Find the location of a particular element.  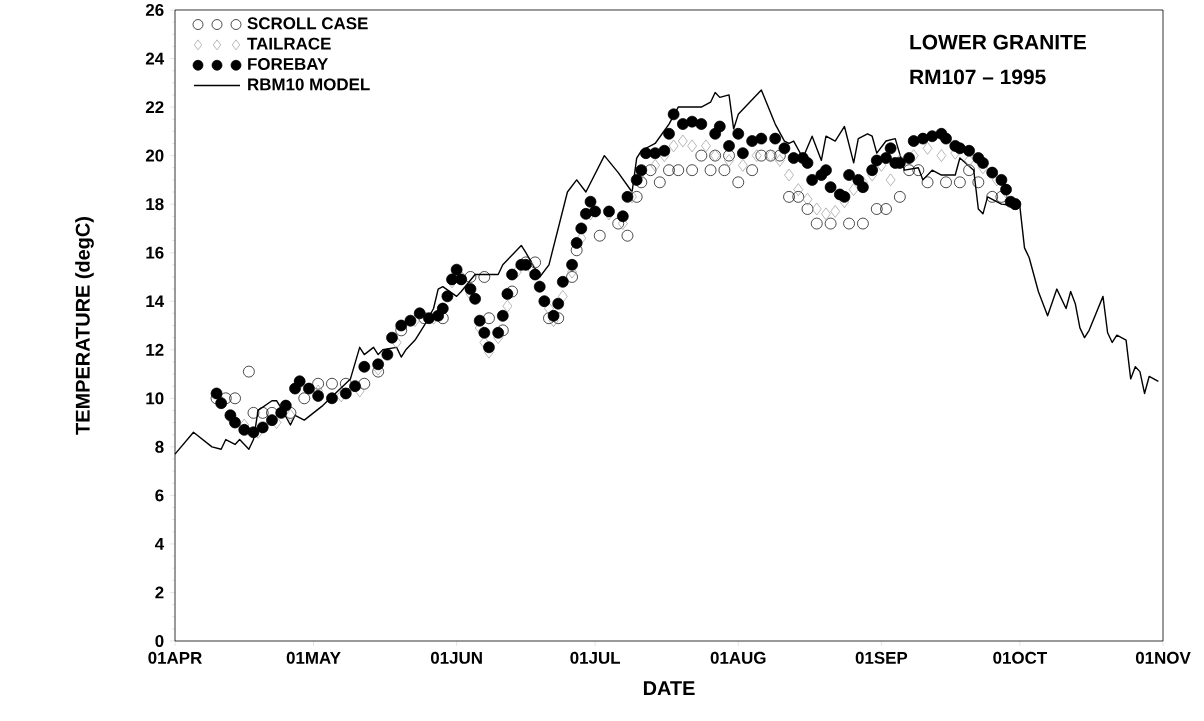

x-axis-title: DATE is located at coordinates (669, 688).